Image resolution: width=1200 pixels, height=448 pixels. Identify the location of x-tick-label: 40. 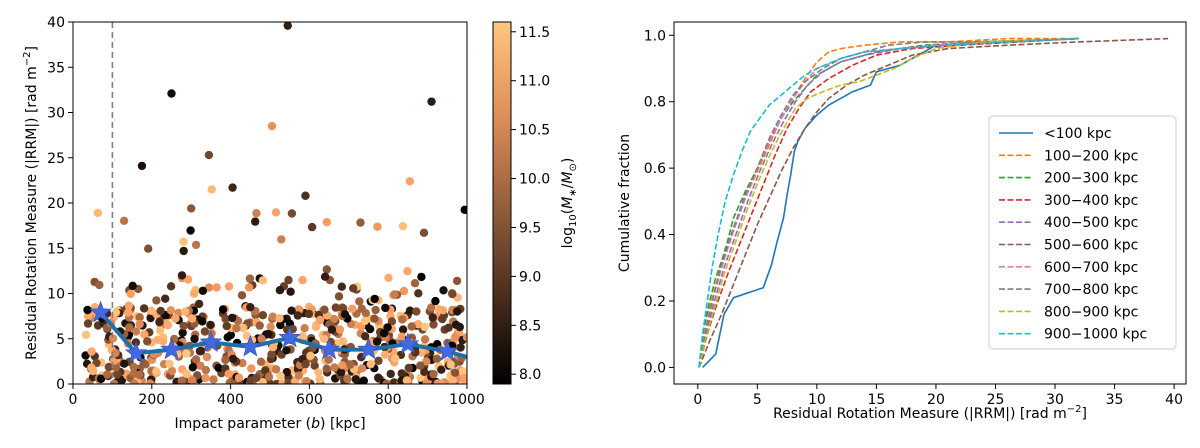
(1174, 400).